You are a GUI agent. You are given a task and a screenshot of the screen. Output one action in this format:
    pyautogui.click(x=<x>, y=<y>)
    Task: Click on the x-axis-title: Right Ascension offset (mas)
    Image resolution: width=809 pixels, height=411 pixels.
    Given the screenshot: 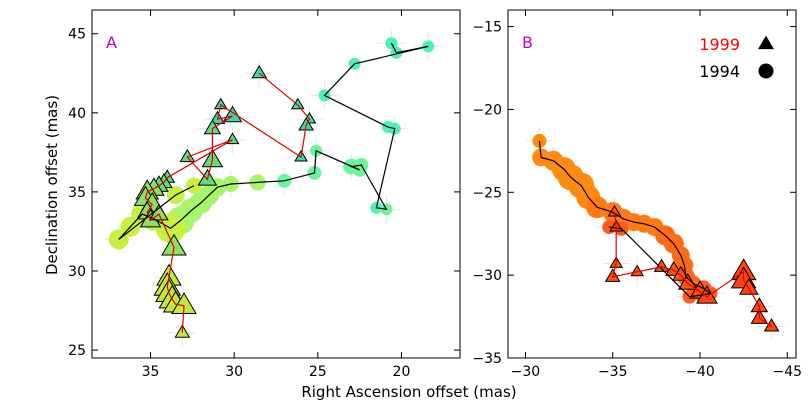 What is the action you would take?
    pyautogui.click(x=408, y=392)
    